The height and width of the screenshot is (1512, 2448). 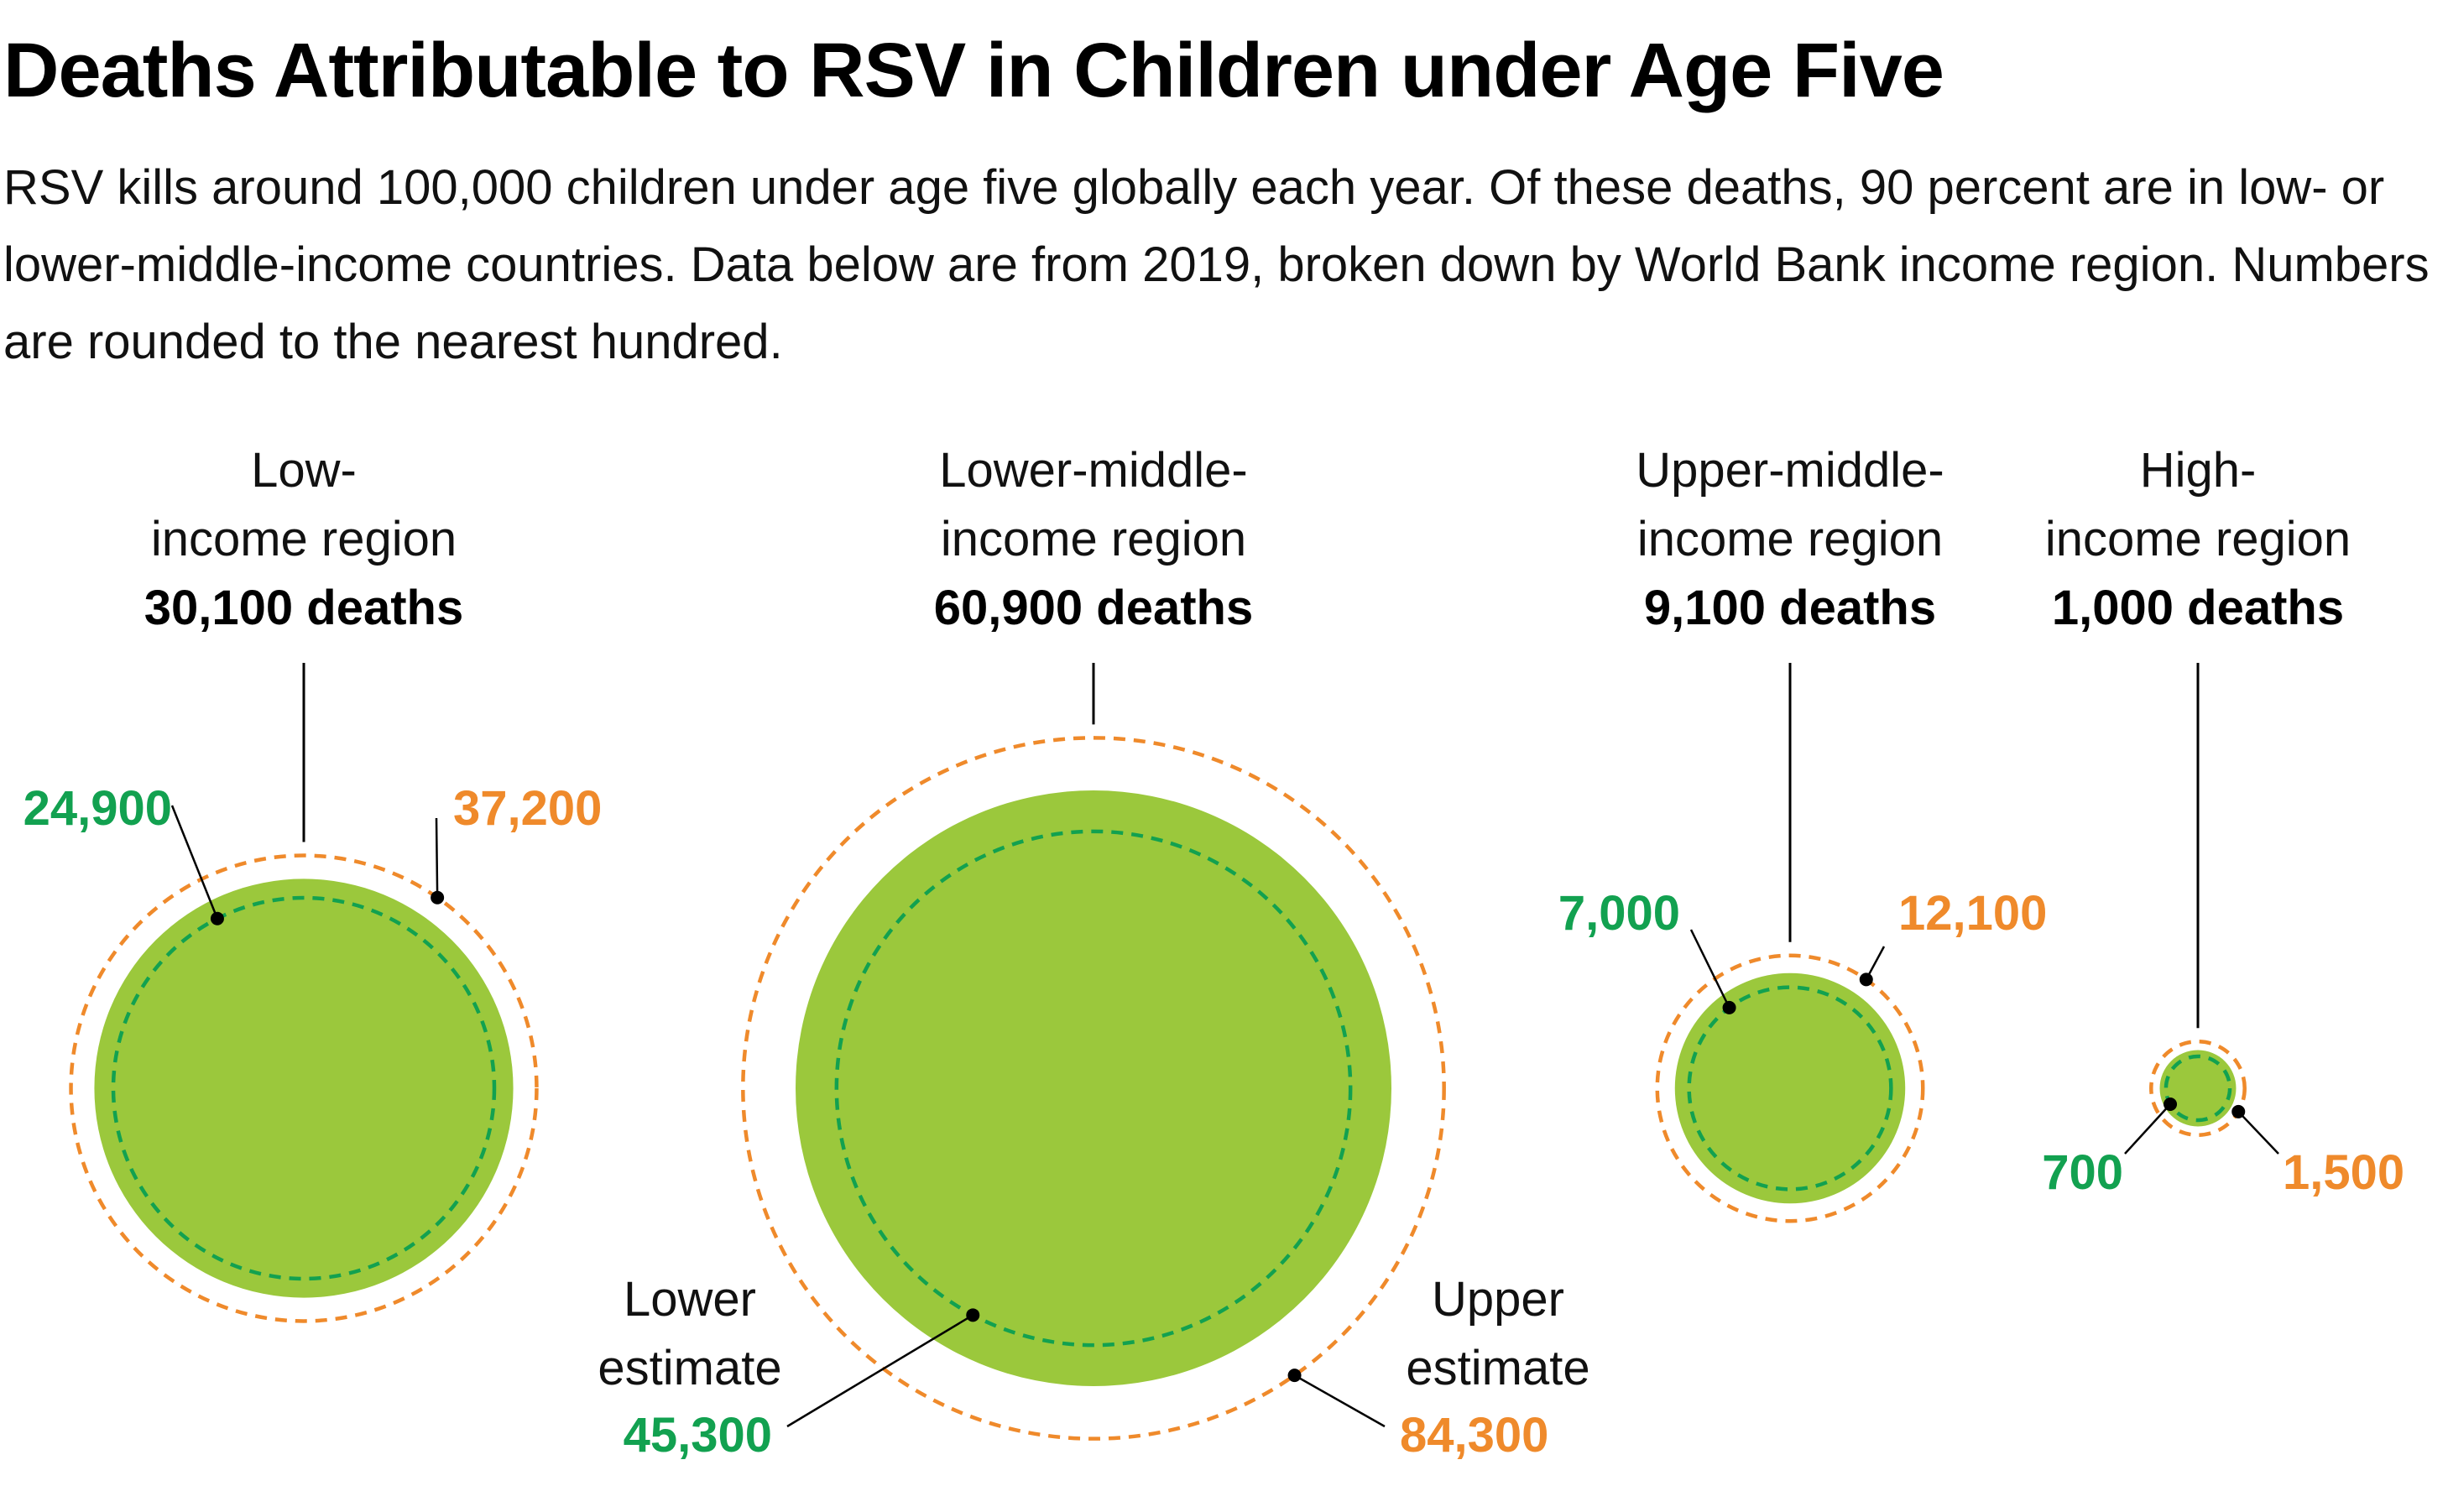 What do you see at coordinates (1498, 1300) in the screenshot?
I see `legend-upper-line1: Upper` at bounding box center [1498, 1300].